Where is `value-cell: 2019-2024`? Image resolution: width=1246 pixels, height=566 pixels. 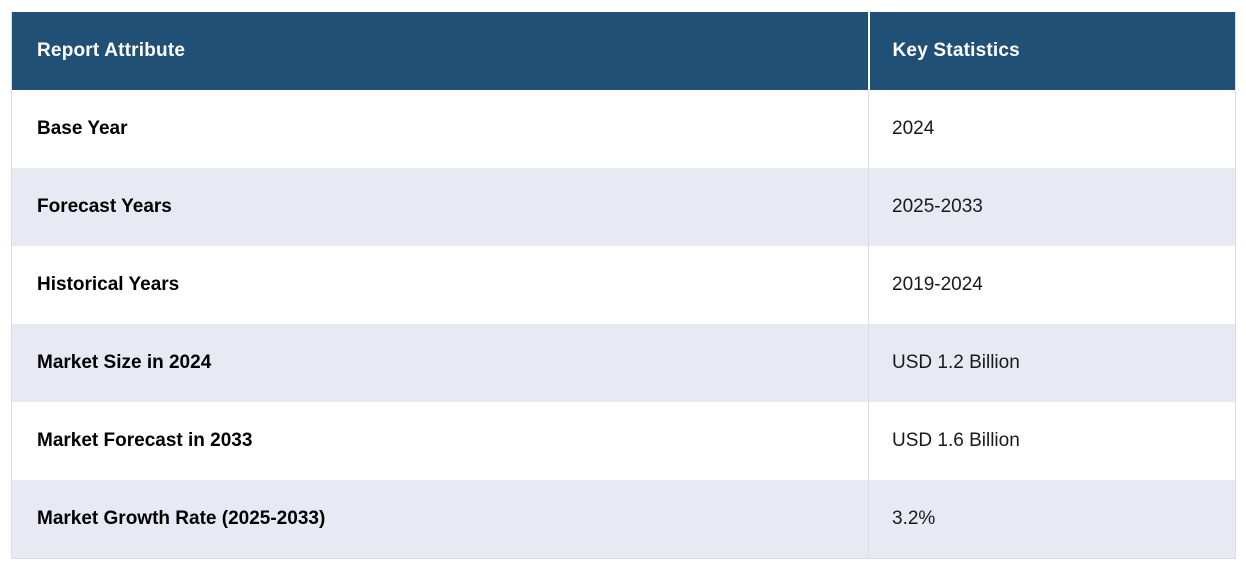 value-cell: 2019-2024 is located at coordinates (937, 284).